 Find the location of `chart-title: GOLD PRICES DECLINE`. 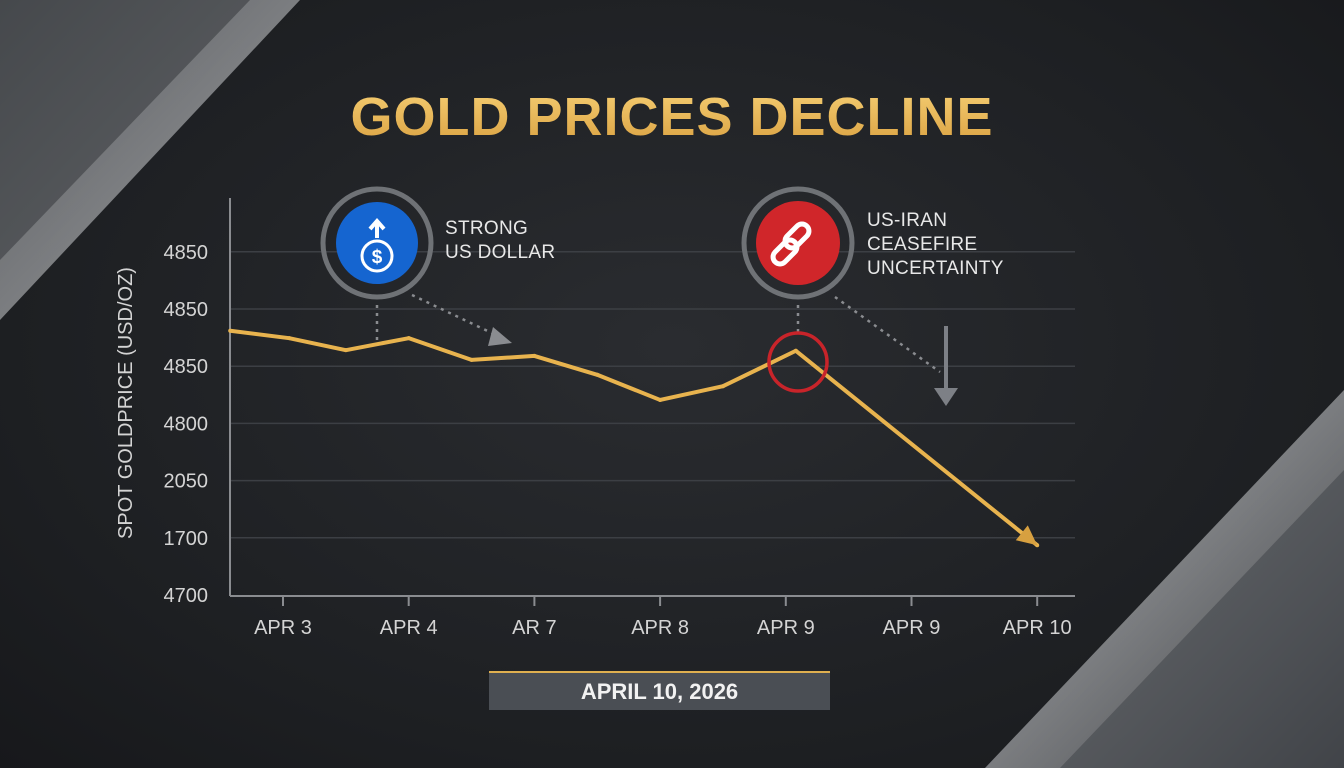

chart-title: GOLD PRICES DECLINE is located at coordinates (672, 117).